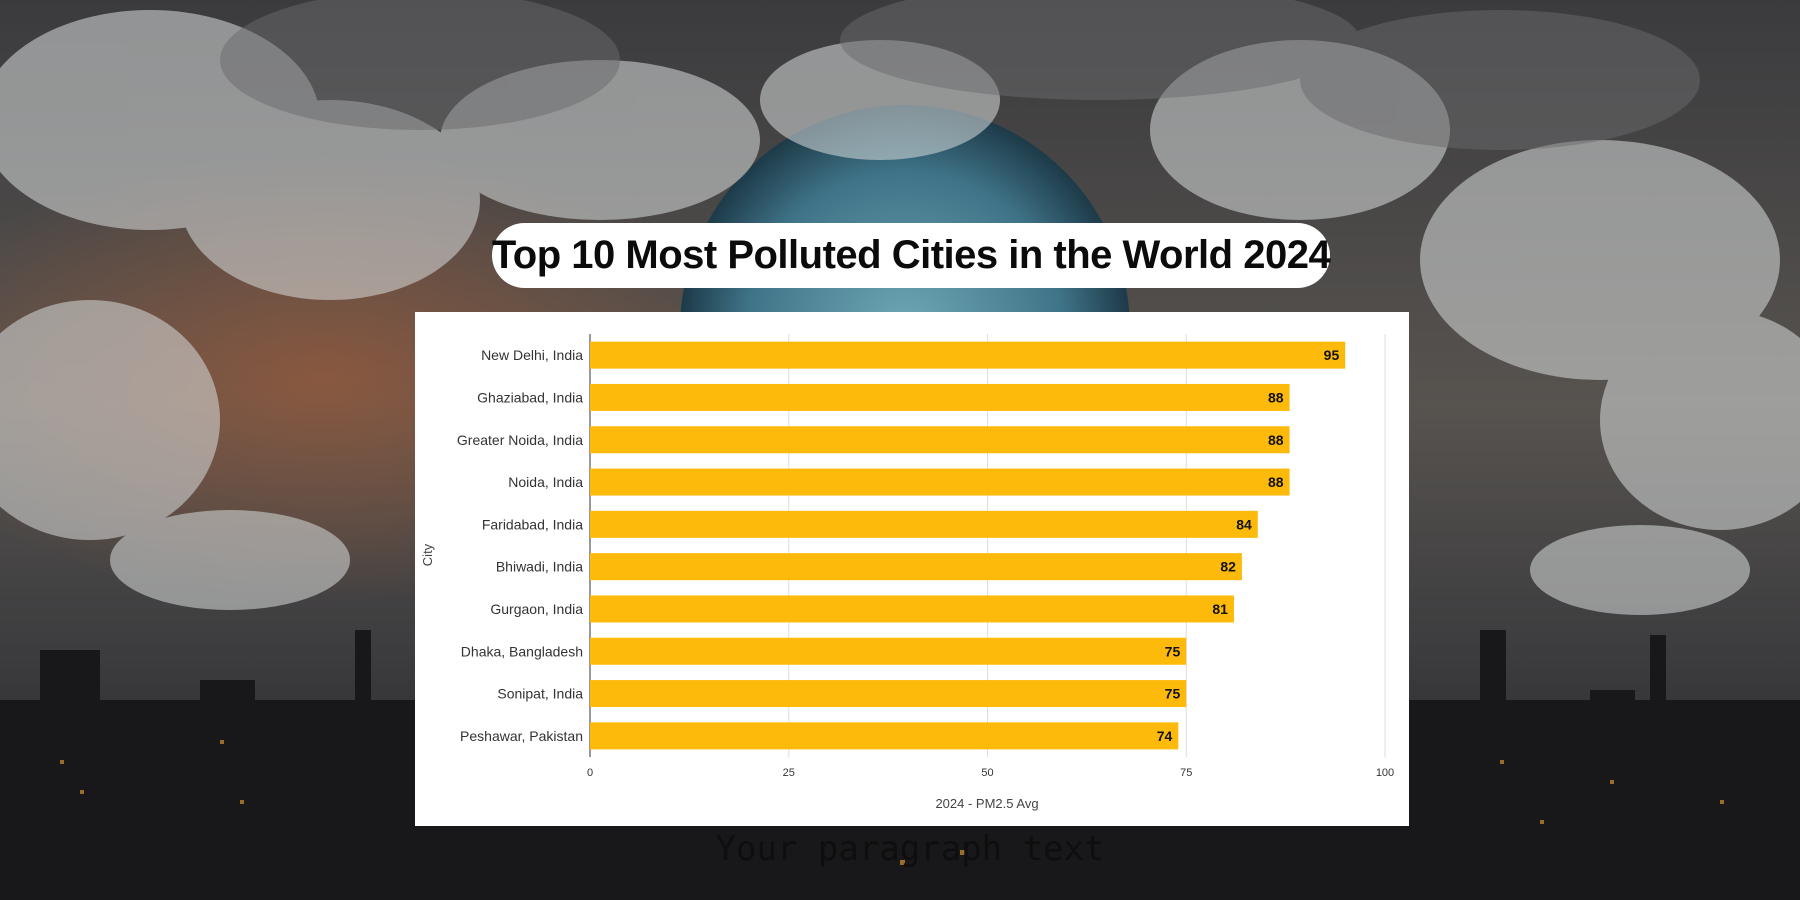 The image size is (1800, 900). What do you see at coordinates (1244, 524) in the screenshot?
I see `bar-value-label: 84` at bounding box center [1244, 524].